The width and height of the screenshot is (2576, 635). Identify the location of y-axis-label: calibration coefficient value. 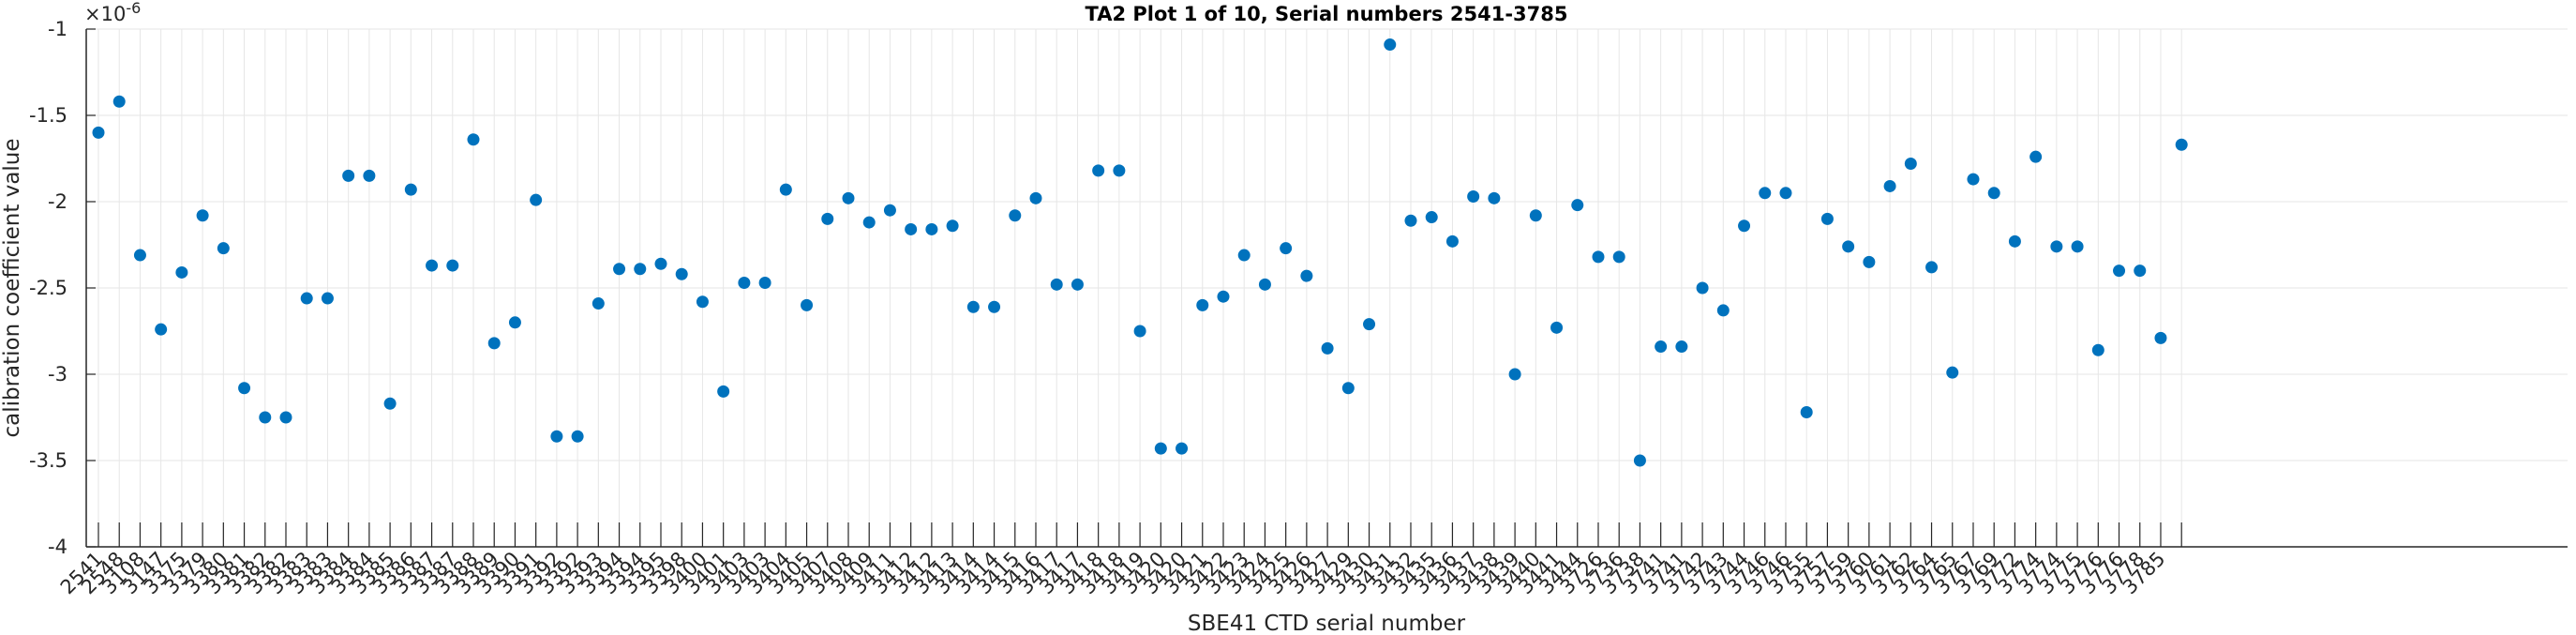
(12, 287).